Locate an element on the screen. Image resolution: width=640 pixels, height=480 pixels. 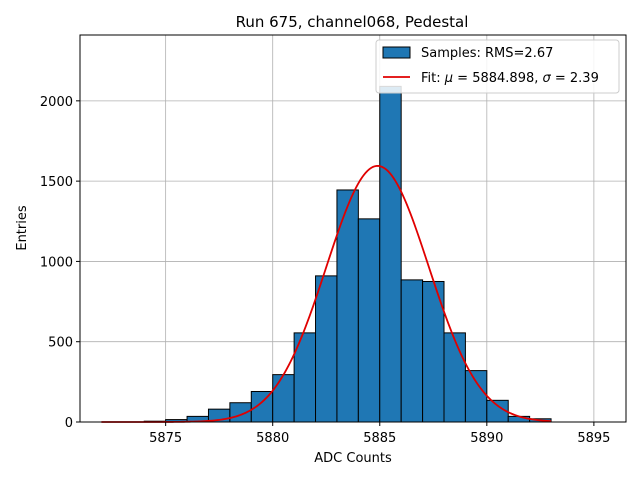
legend-samples-swatch is located at coordinates (396, 52).